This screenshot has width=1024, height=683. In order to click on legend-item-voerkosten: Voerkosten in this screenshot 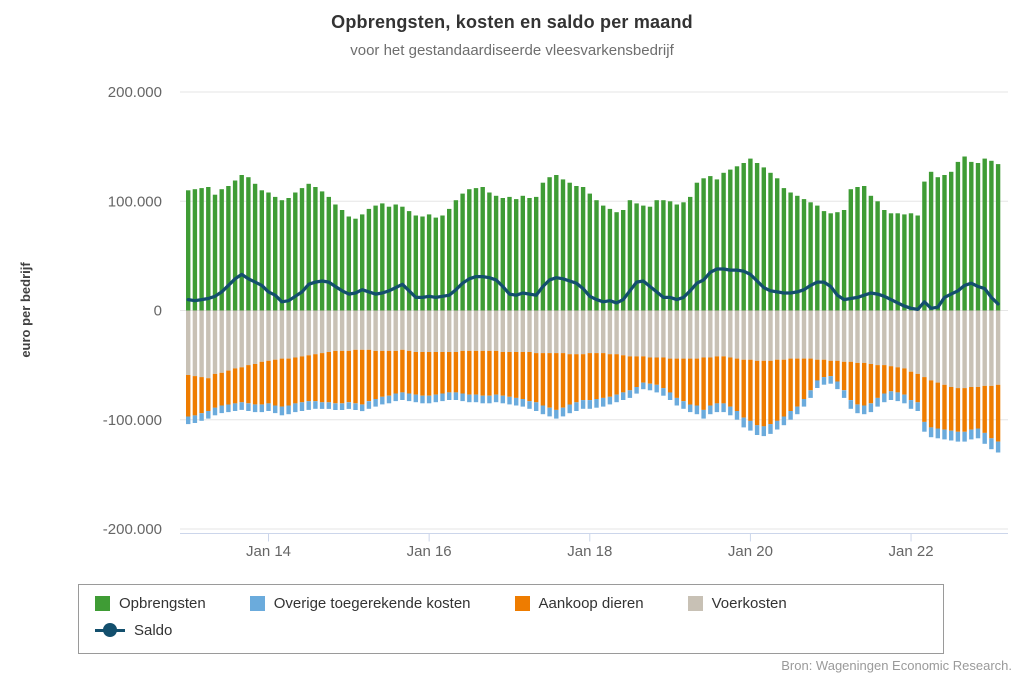, I will do `click(737, 603)`.